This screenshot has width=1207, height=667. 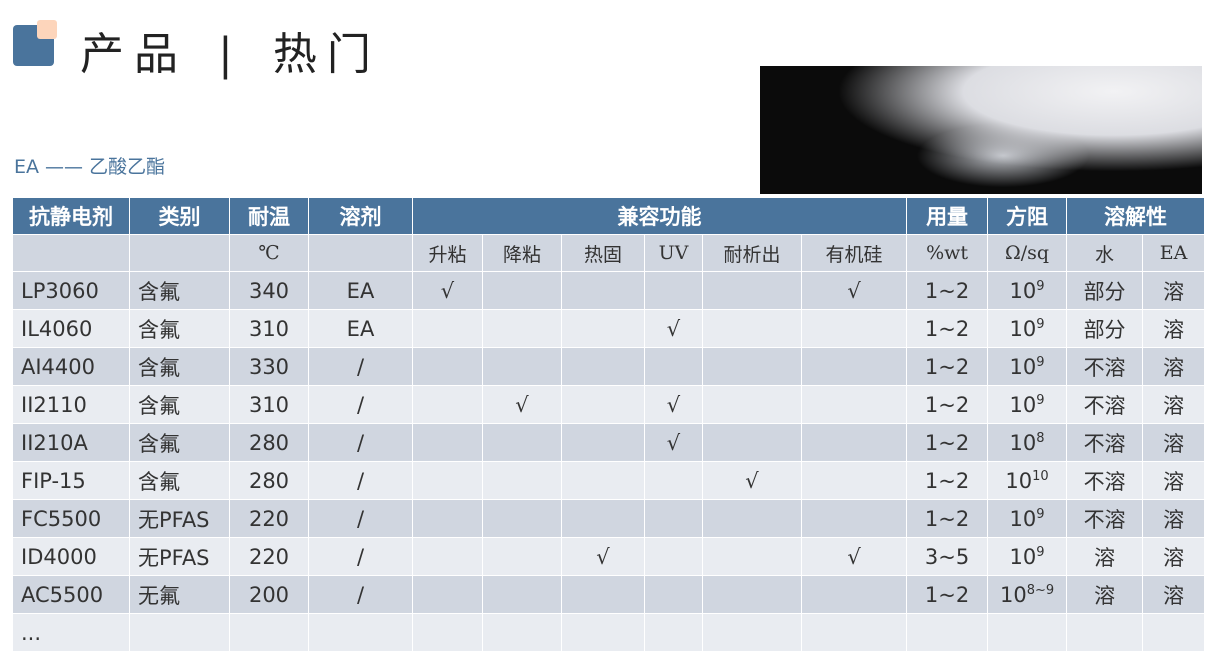 I want to click on table-row: AC5500 无氟 200/1~2 108~9 溶溶, so click(x=609, y=594).